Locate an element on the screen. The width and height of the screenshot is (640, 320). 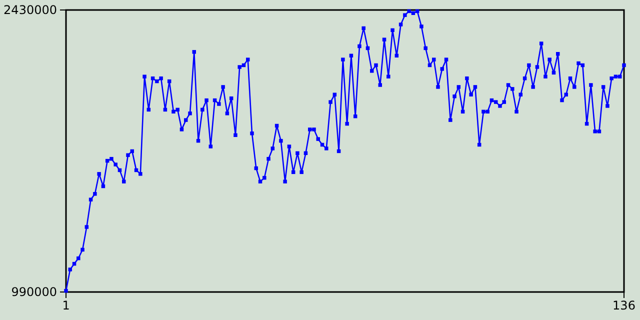
y-tick-label: 990000 is located at coordinates (34, 291).